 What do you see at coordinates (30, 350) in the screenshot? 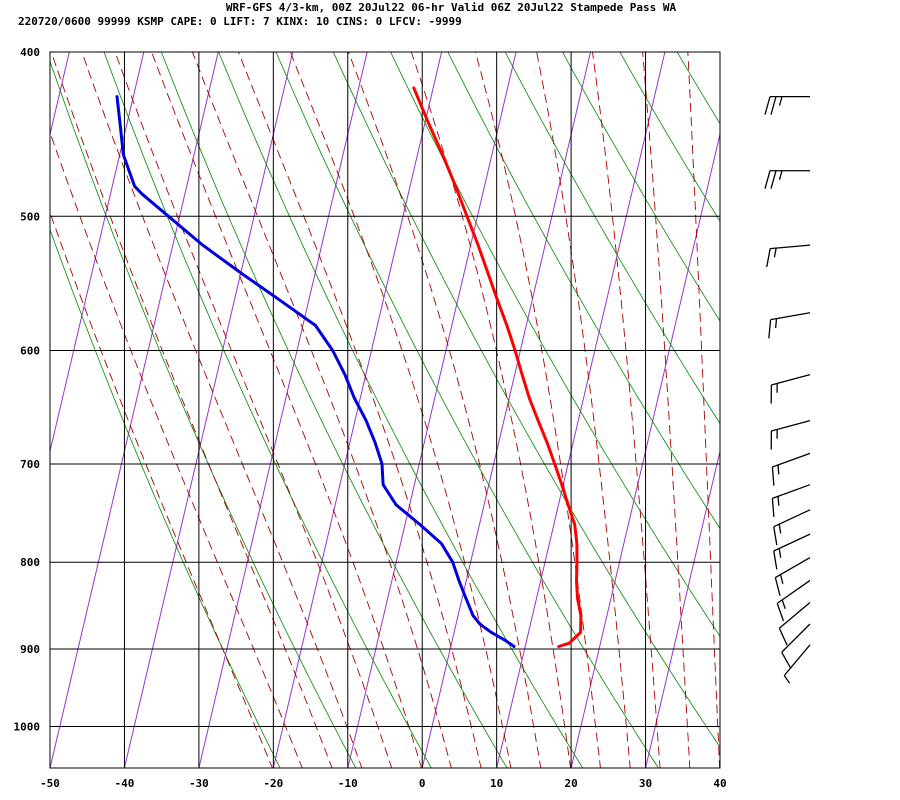
I see `pressure-tick-label: 600` at bounding box center [30, 350].